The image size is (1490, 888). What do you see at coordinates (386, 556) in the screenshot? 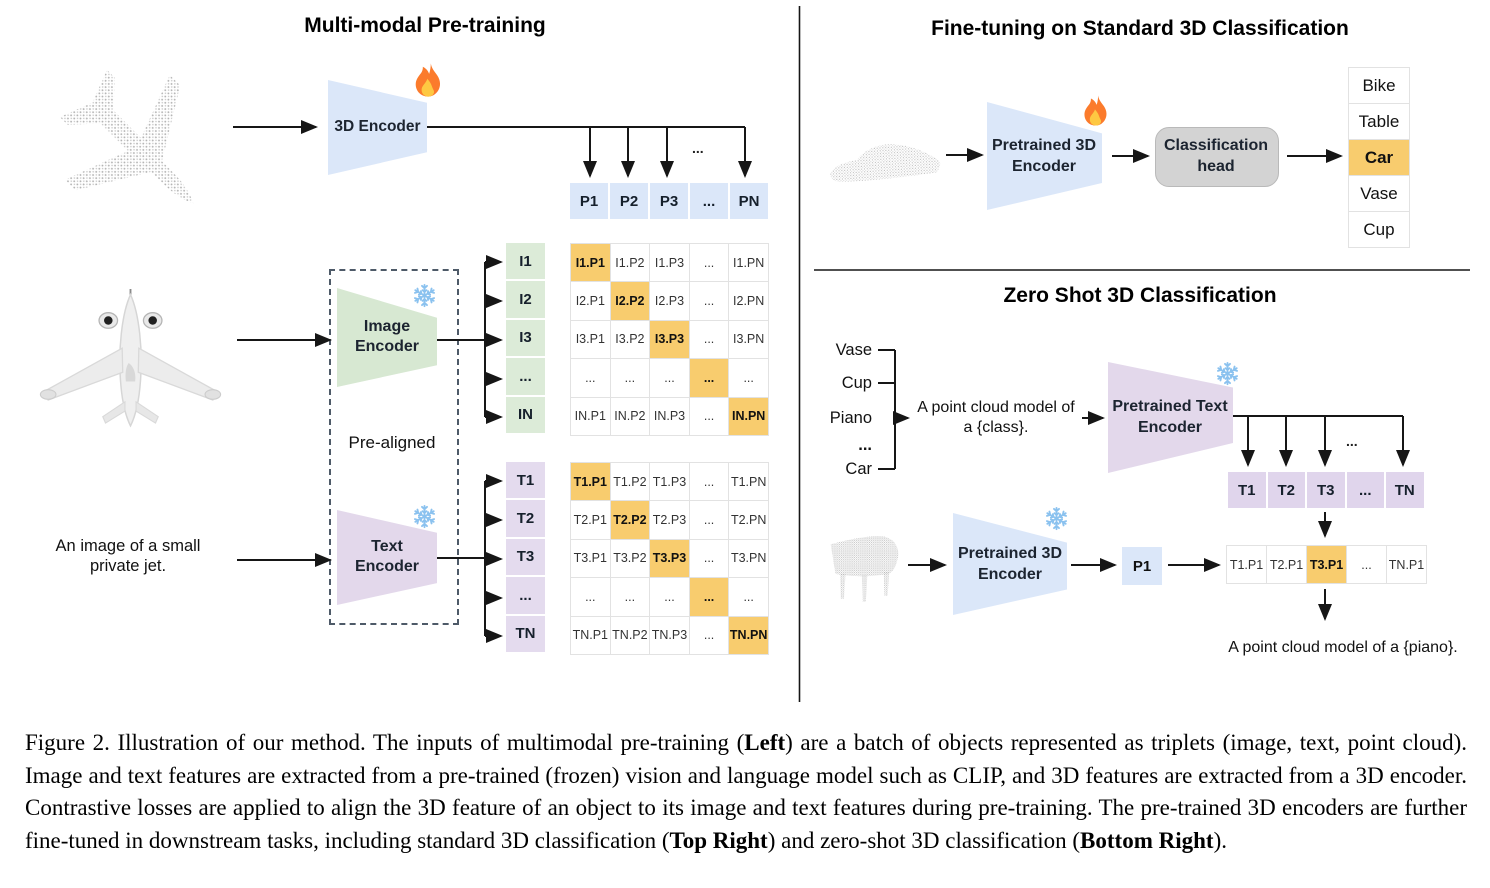
I see `text-encoder-label: Text Encoder` at bounding box center [386, 556].